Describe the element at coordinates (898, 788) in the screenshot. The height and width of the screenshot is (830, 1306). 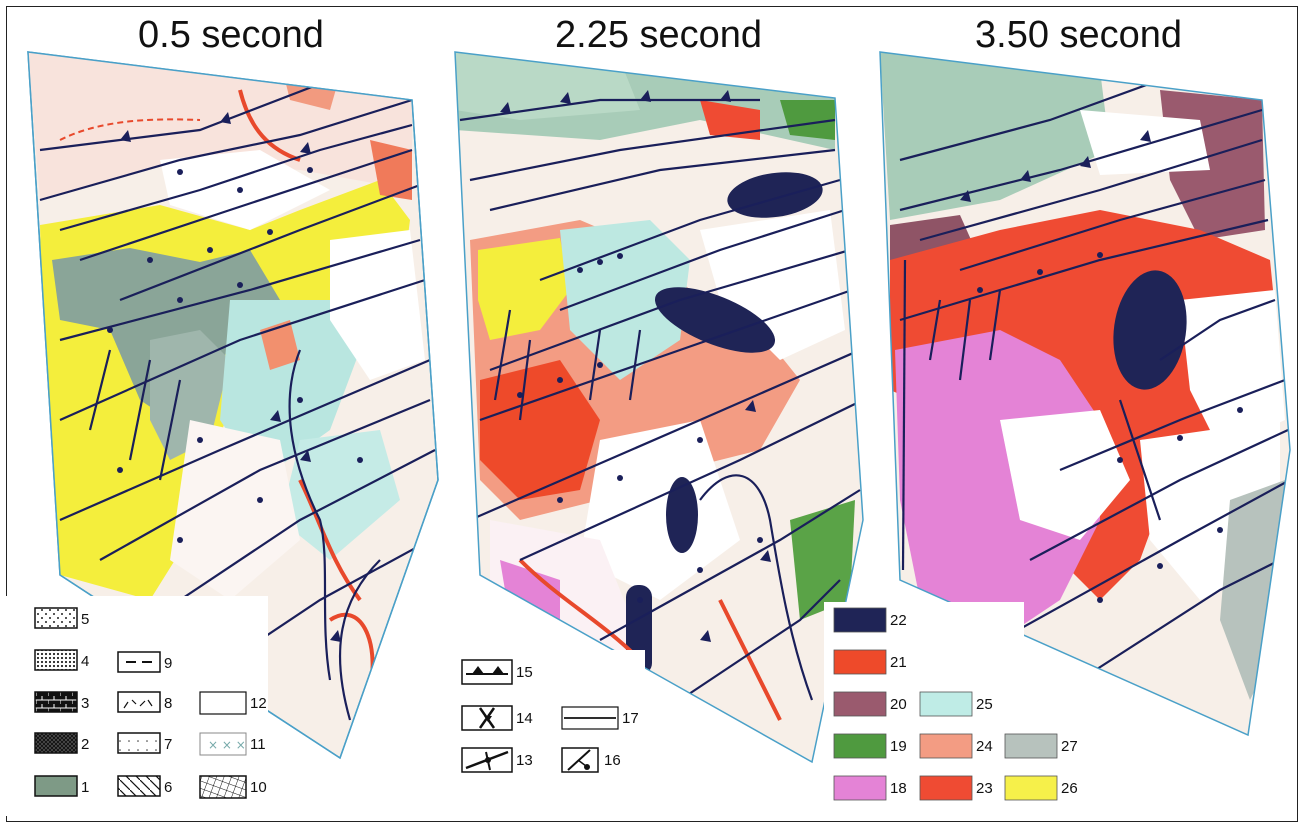
I see `legend-label: 18` at that location.